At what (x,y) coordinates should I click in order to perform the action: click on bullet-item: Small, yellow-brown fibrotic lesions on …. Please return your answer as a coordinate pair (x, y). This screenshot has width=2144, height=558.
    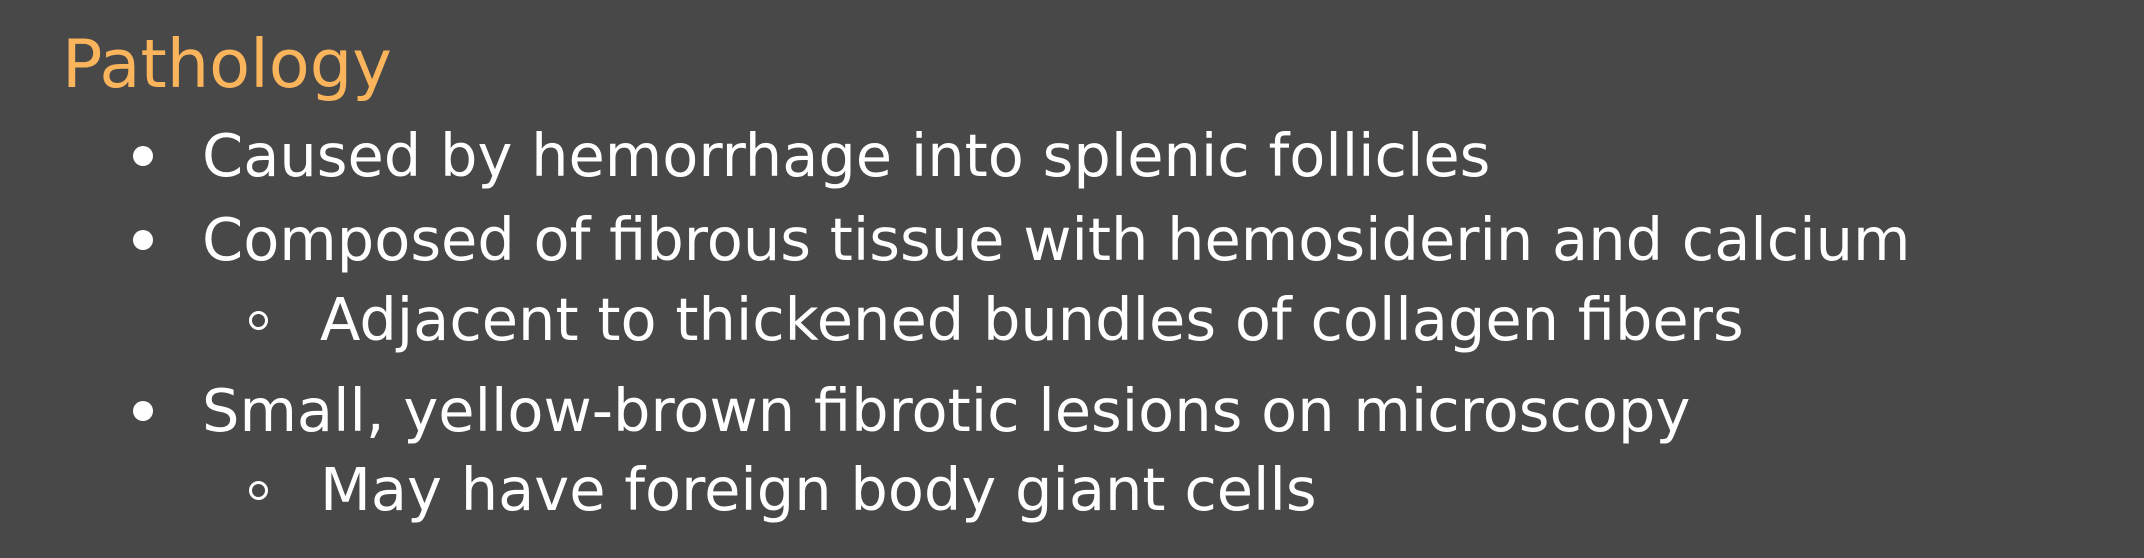
    Looking at the image, I should click on (946, 410).